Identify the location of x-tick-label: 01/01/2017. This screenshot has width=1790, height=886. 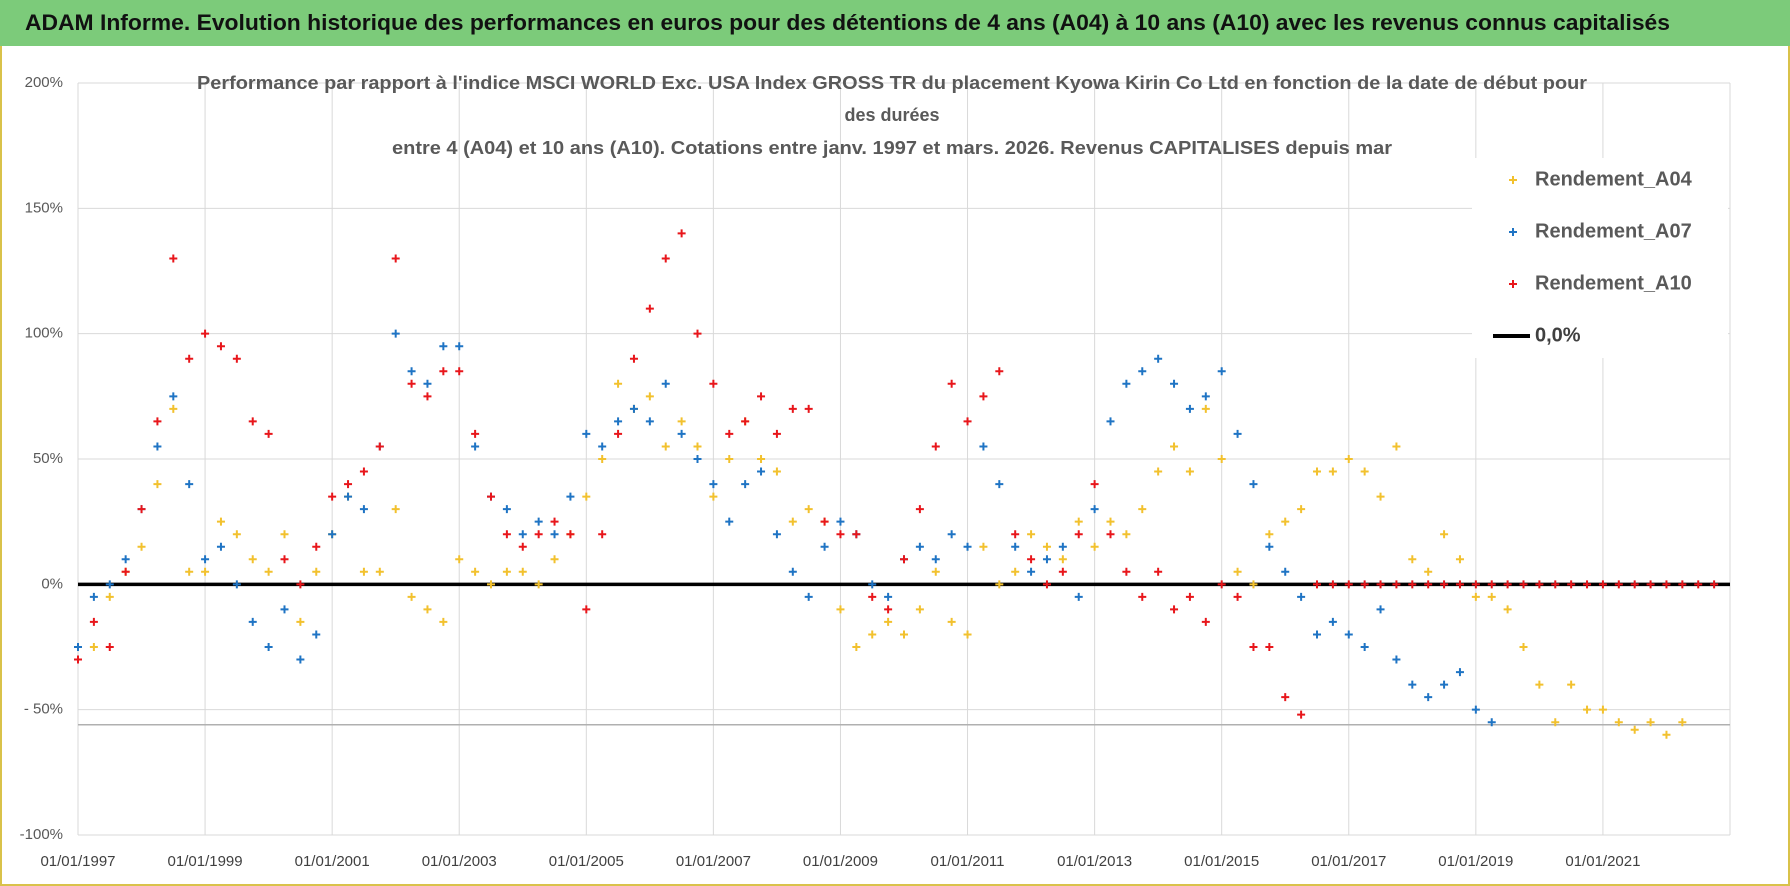
(1348, 861).